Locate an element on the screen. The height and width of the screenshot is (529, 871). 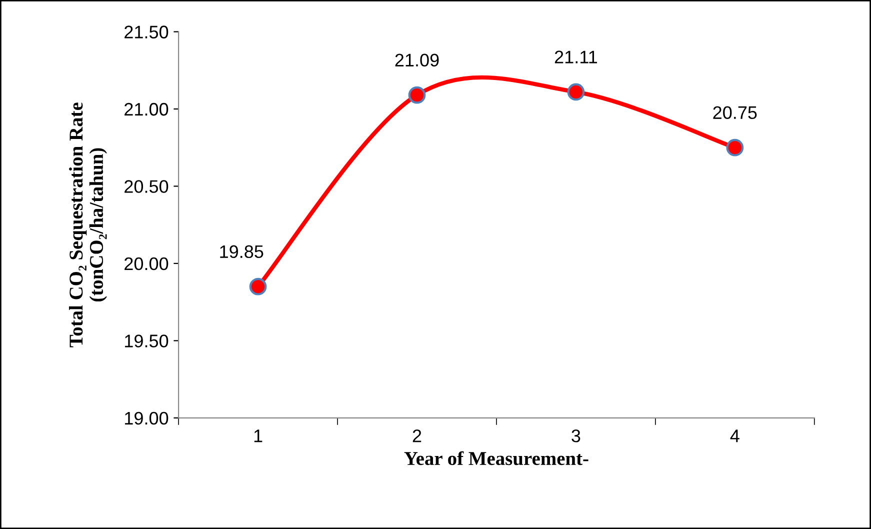
x-axis-title: Year of Measurement- is located at coordinates (496, 458).